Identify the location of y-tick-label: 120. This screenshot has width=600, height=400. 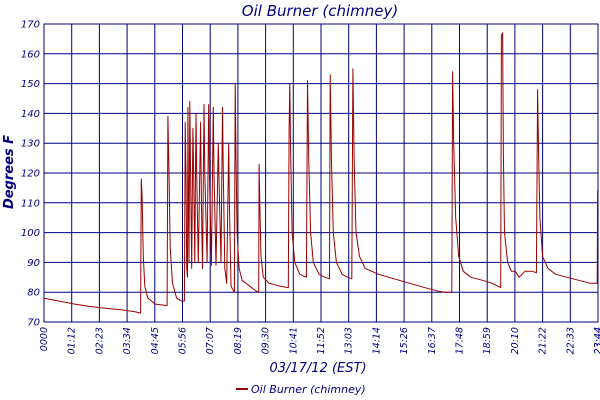
(30, 174).